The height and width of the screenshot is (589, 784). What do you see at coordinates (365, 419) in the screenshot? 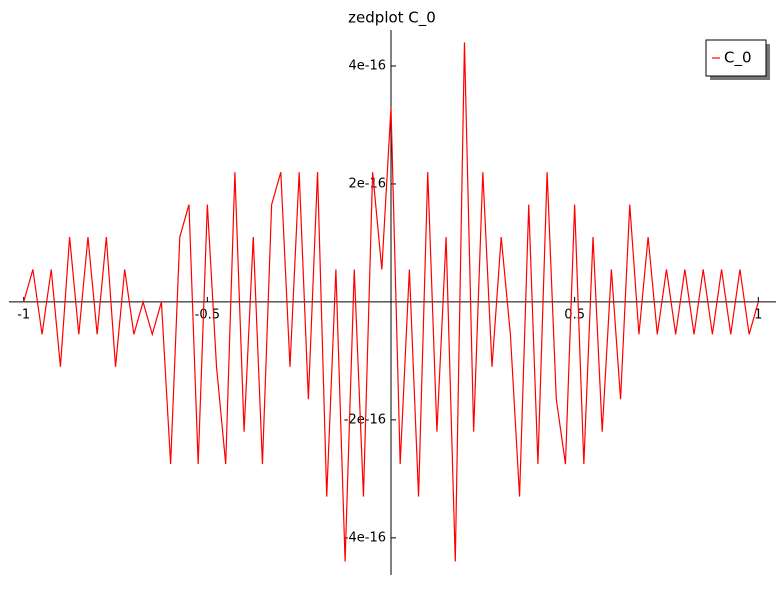
I see `y-tick-label: -2e-16` at bounding box center [365, 419].